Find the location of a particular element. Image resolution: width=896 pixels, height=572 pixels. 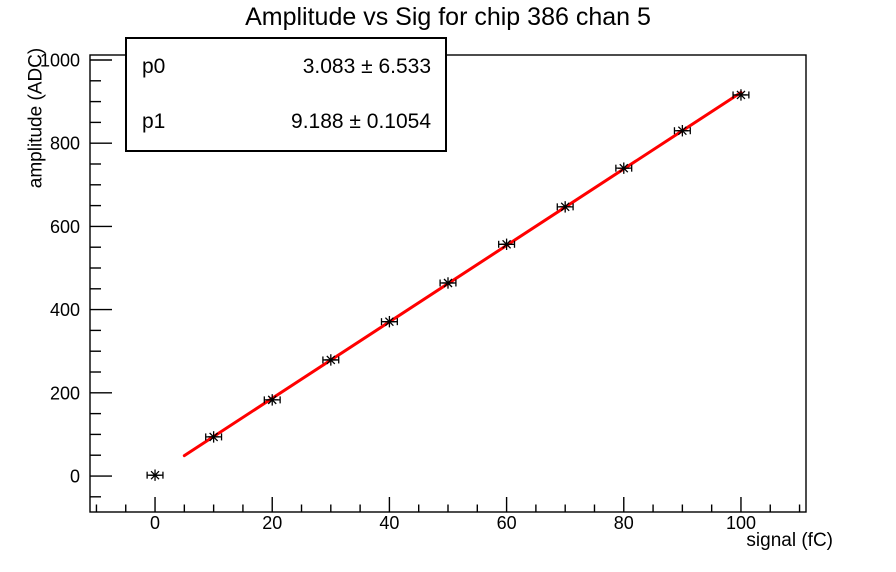

svg-text: 40 is located at coordinates (389, 523).